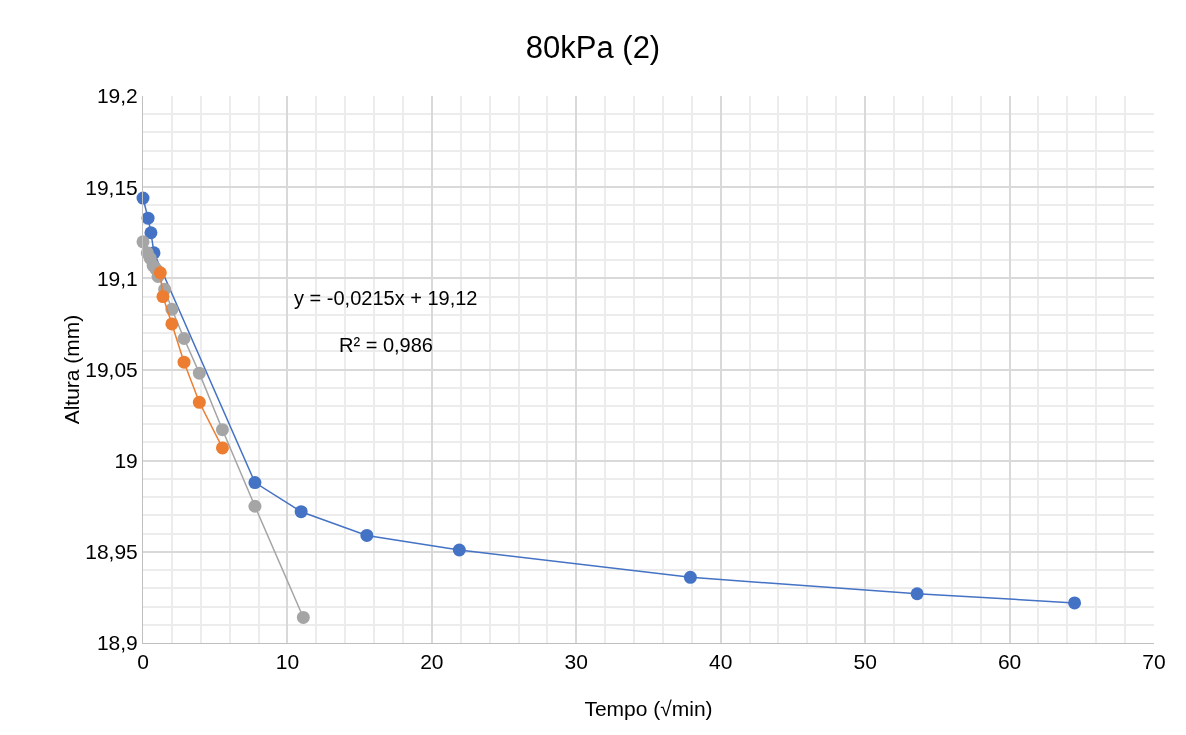 This screenshot has width=1186, height=735. Describe the element at coordinates (1009, 662) in the screenshot. I see `x-tick-label: 60` at that location.